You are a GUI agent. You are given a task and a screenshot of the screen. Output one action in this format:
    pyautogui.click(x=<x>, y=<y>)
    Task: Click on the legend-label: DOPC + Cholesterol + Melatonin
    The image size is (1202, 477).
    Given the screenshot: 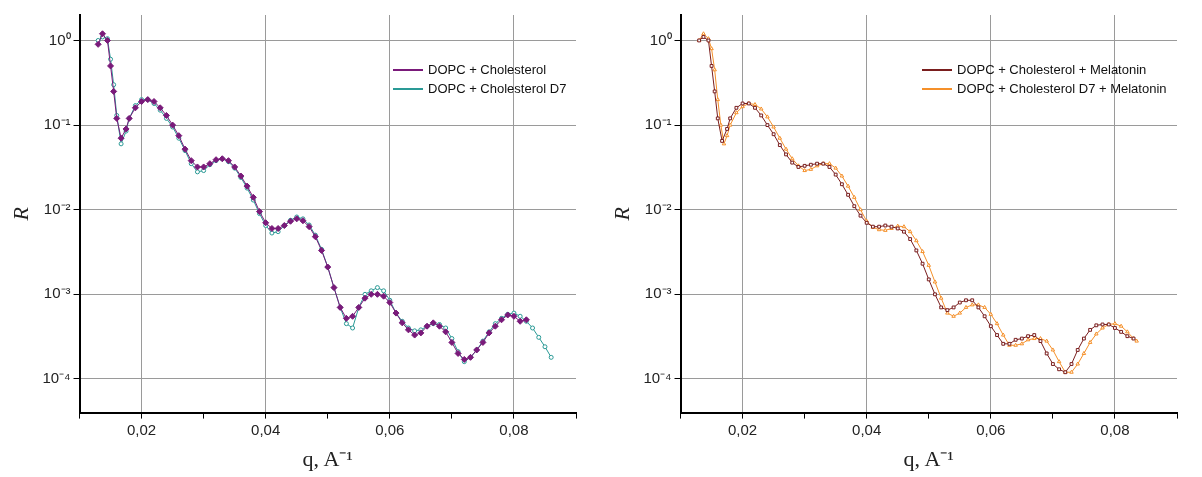 What is the action you would take?
    pyautogui.click(x=1052, y=70)
    